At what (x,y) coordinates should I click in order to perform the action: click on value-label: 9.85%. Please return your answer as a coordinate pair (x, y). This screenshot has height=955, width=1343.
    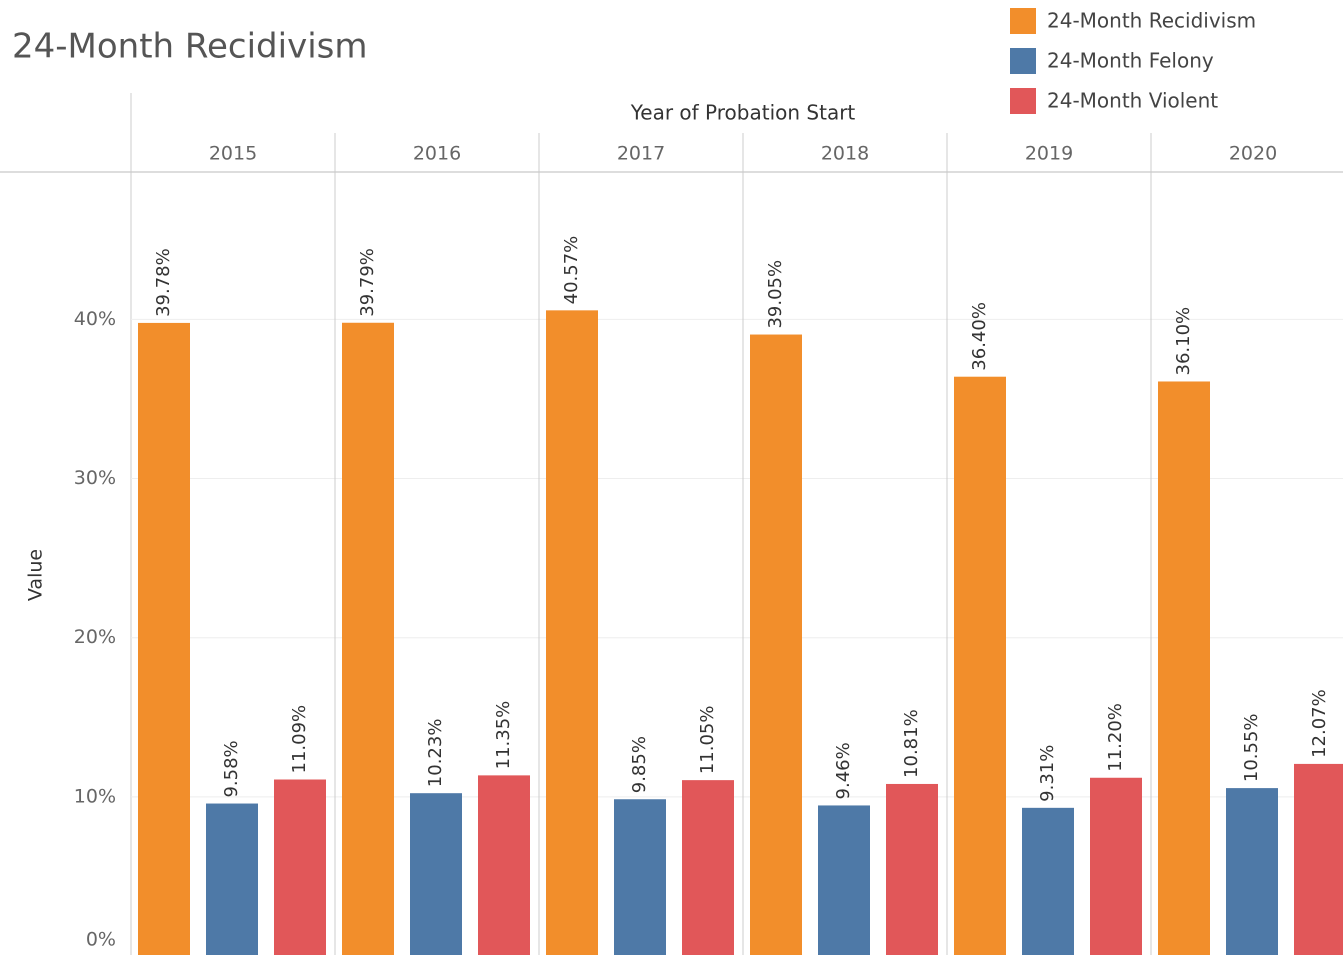
    Looking at the image, I should click on (639, 764).